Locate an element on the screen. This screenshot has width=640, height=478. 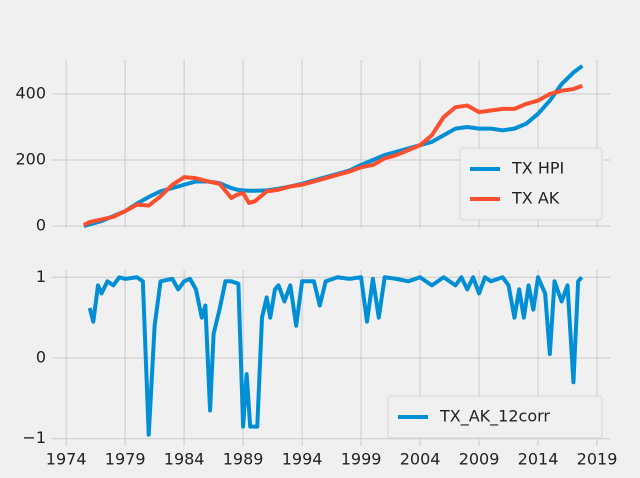
x-tick-label: 1984 is located at coordinates (184, 459).